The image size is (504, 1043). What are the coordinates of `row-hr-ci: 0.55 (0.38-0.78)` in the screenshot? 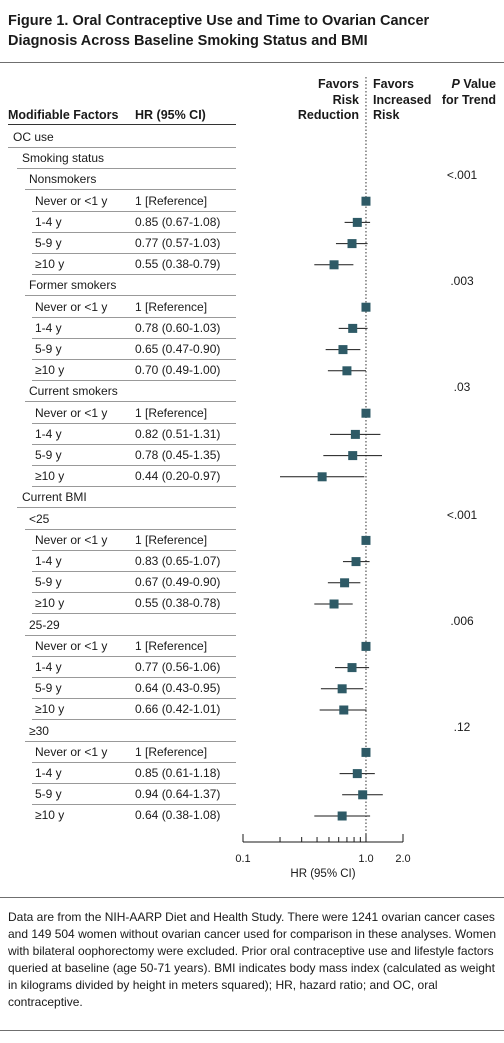 It's located at (178, 603).